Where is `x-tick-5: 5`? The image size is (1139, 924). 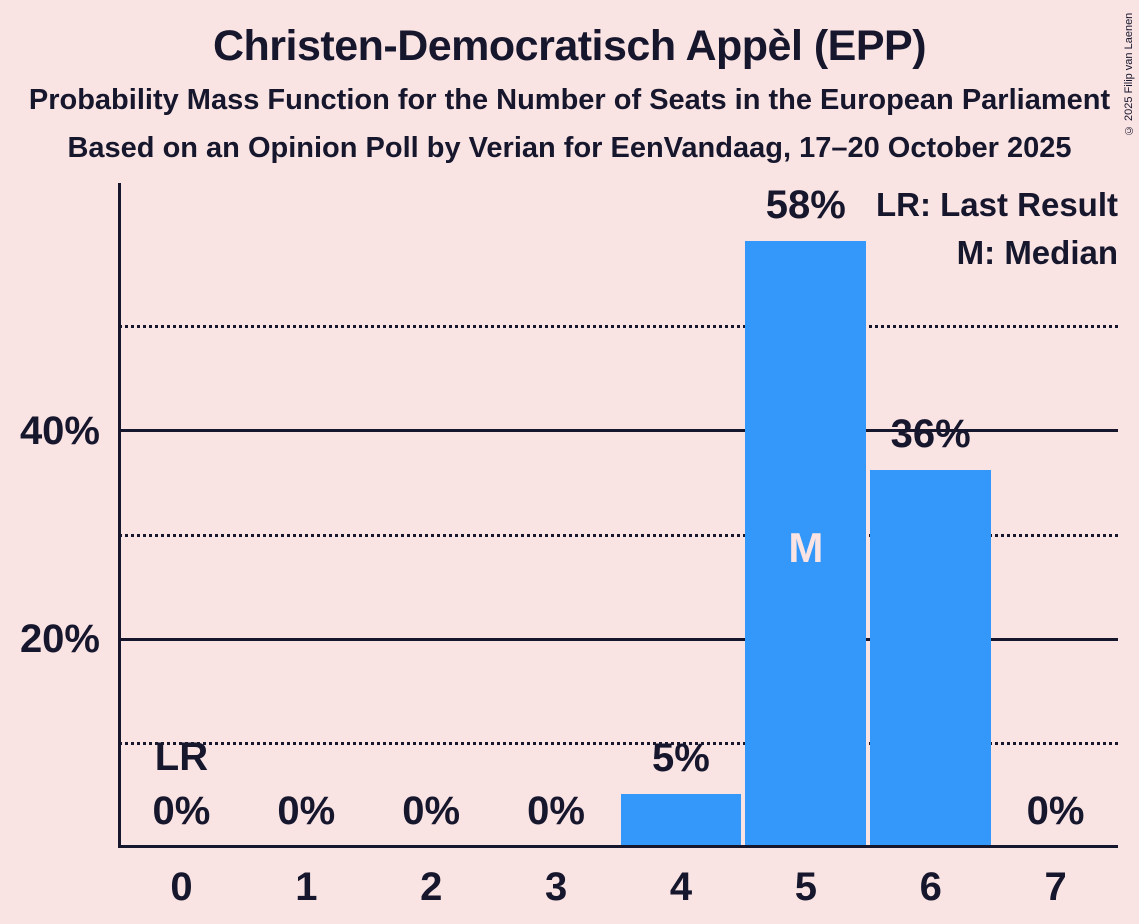
x-tick-5: 5 is located at coordinates (805, 887).